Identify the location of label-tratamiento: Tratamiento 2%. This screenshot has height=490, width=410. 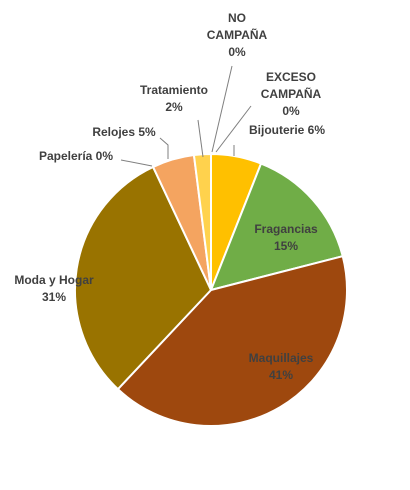
(174, 98).